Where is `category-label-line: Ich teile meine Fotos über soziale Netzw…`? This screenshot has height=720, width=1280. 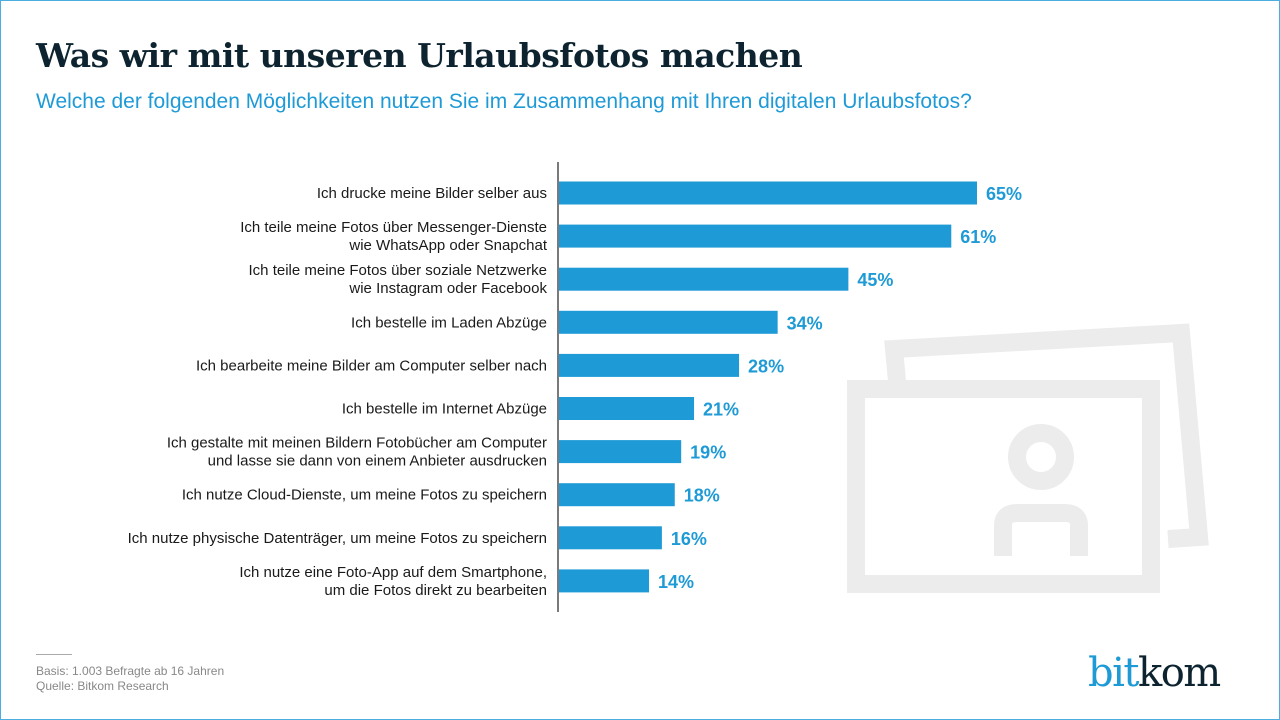 category-label-line: Ich teile meine Fotos über soziale Netzw… is located at coordinates (398, 270).